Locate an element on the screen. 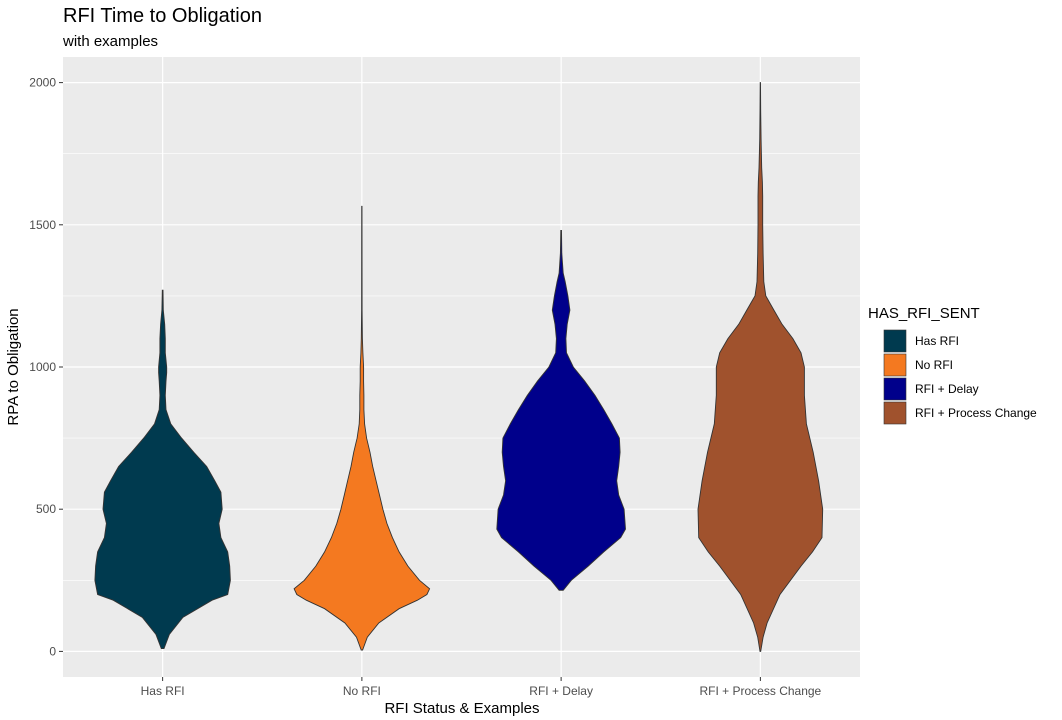  y-tick-label: 500 is located at coordinates (46, 509).